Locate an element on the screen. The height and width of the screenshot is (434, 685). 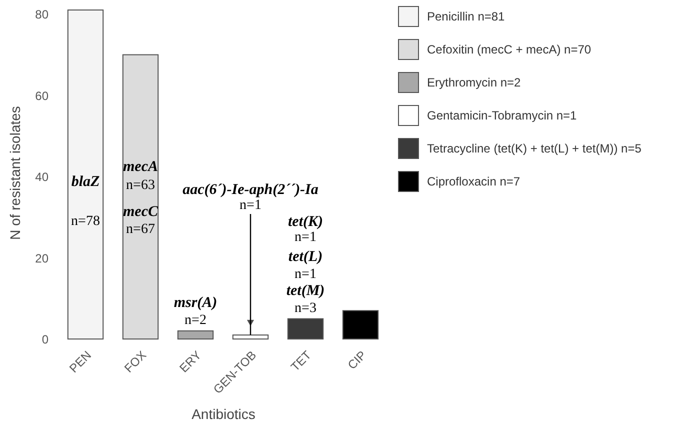
annotation: mecA is located at coordinates (140, 167).